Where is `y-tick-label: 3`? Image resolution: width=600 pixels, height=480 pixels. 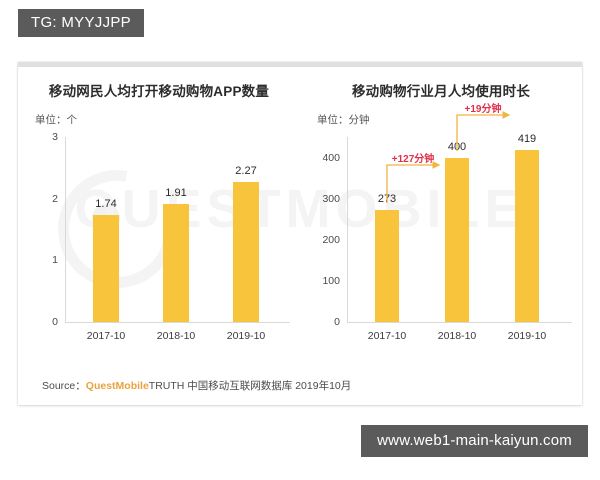
y-tick-label: 3 is located at coordinates (55, 137).